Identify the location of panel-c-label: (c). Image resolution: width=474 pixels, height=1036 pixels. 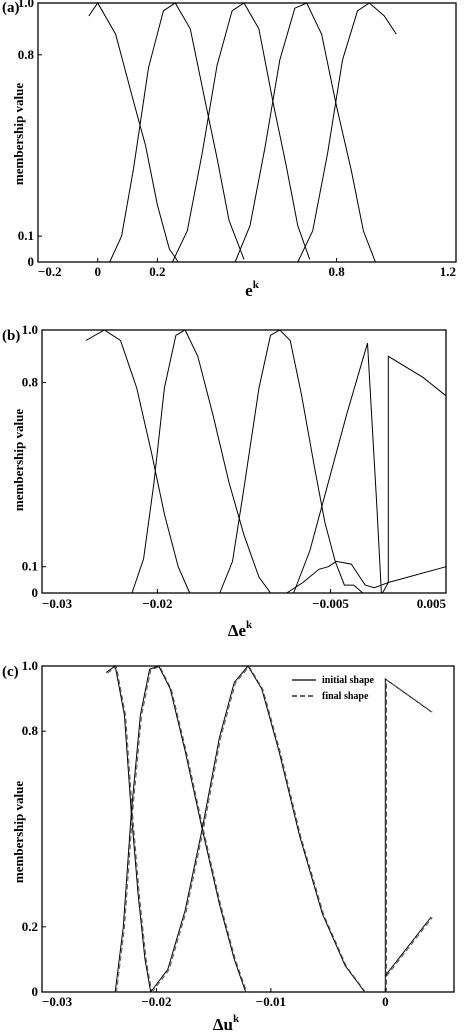
(10, 672).